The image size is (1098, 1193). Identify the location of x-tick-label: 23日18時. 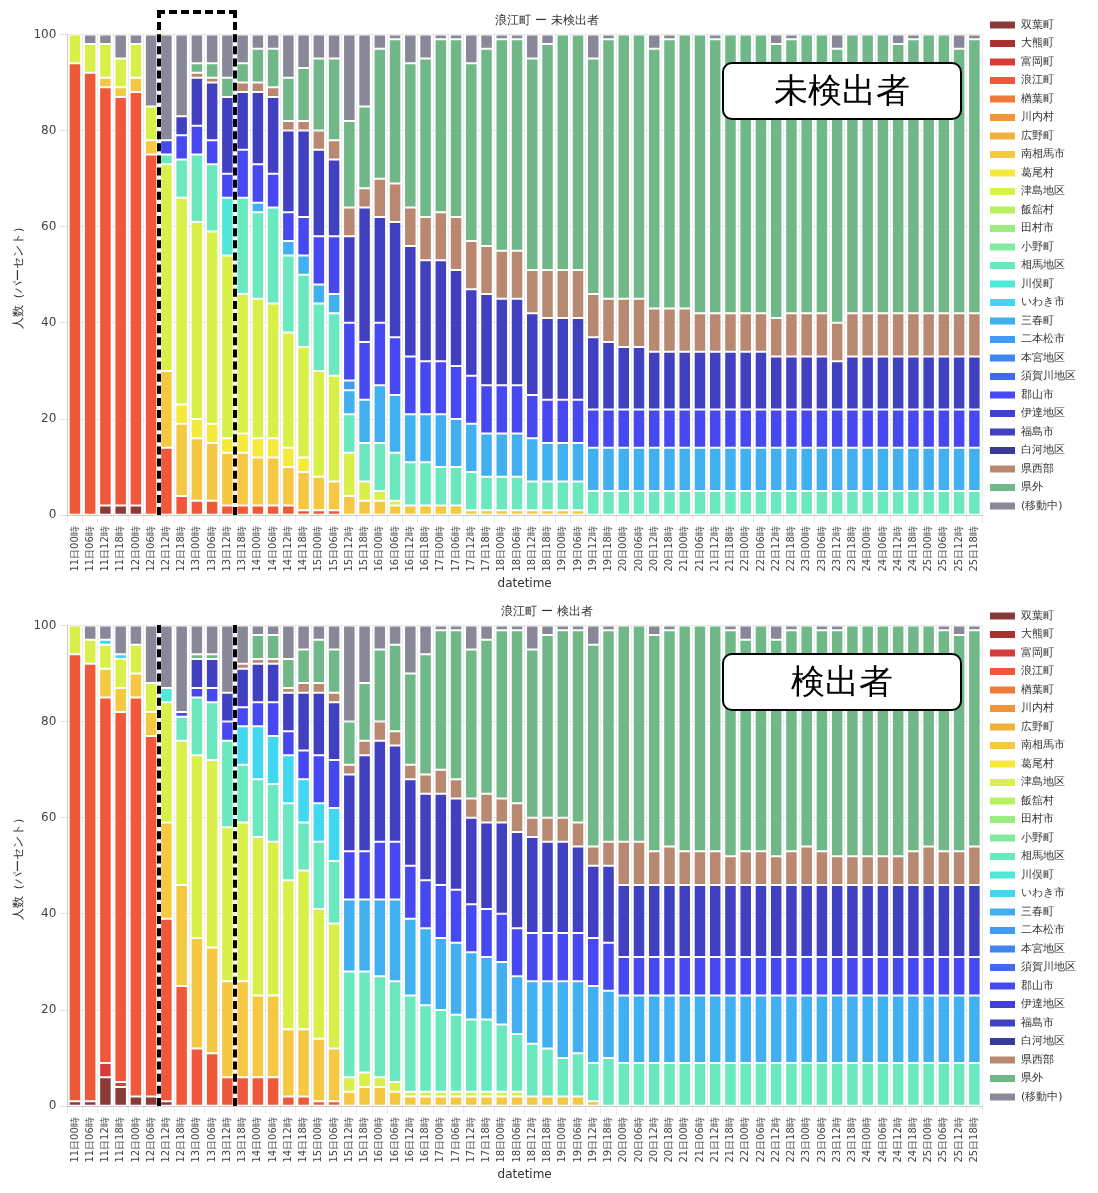
(852, 549).